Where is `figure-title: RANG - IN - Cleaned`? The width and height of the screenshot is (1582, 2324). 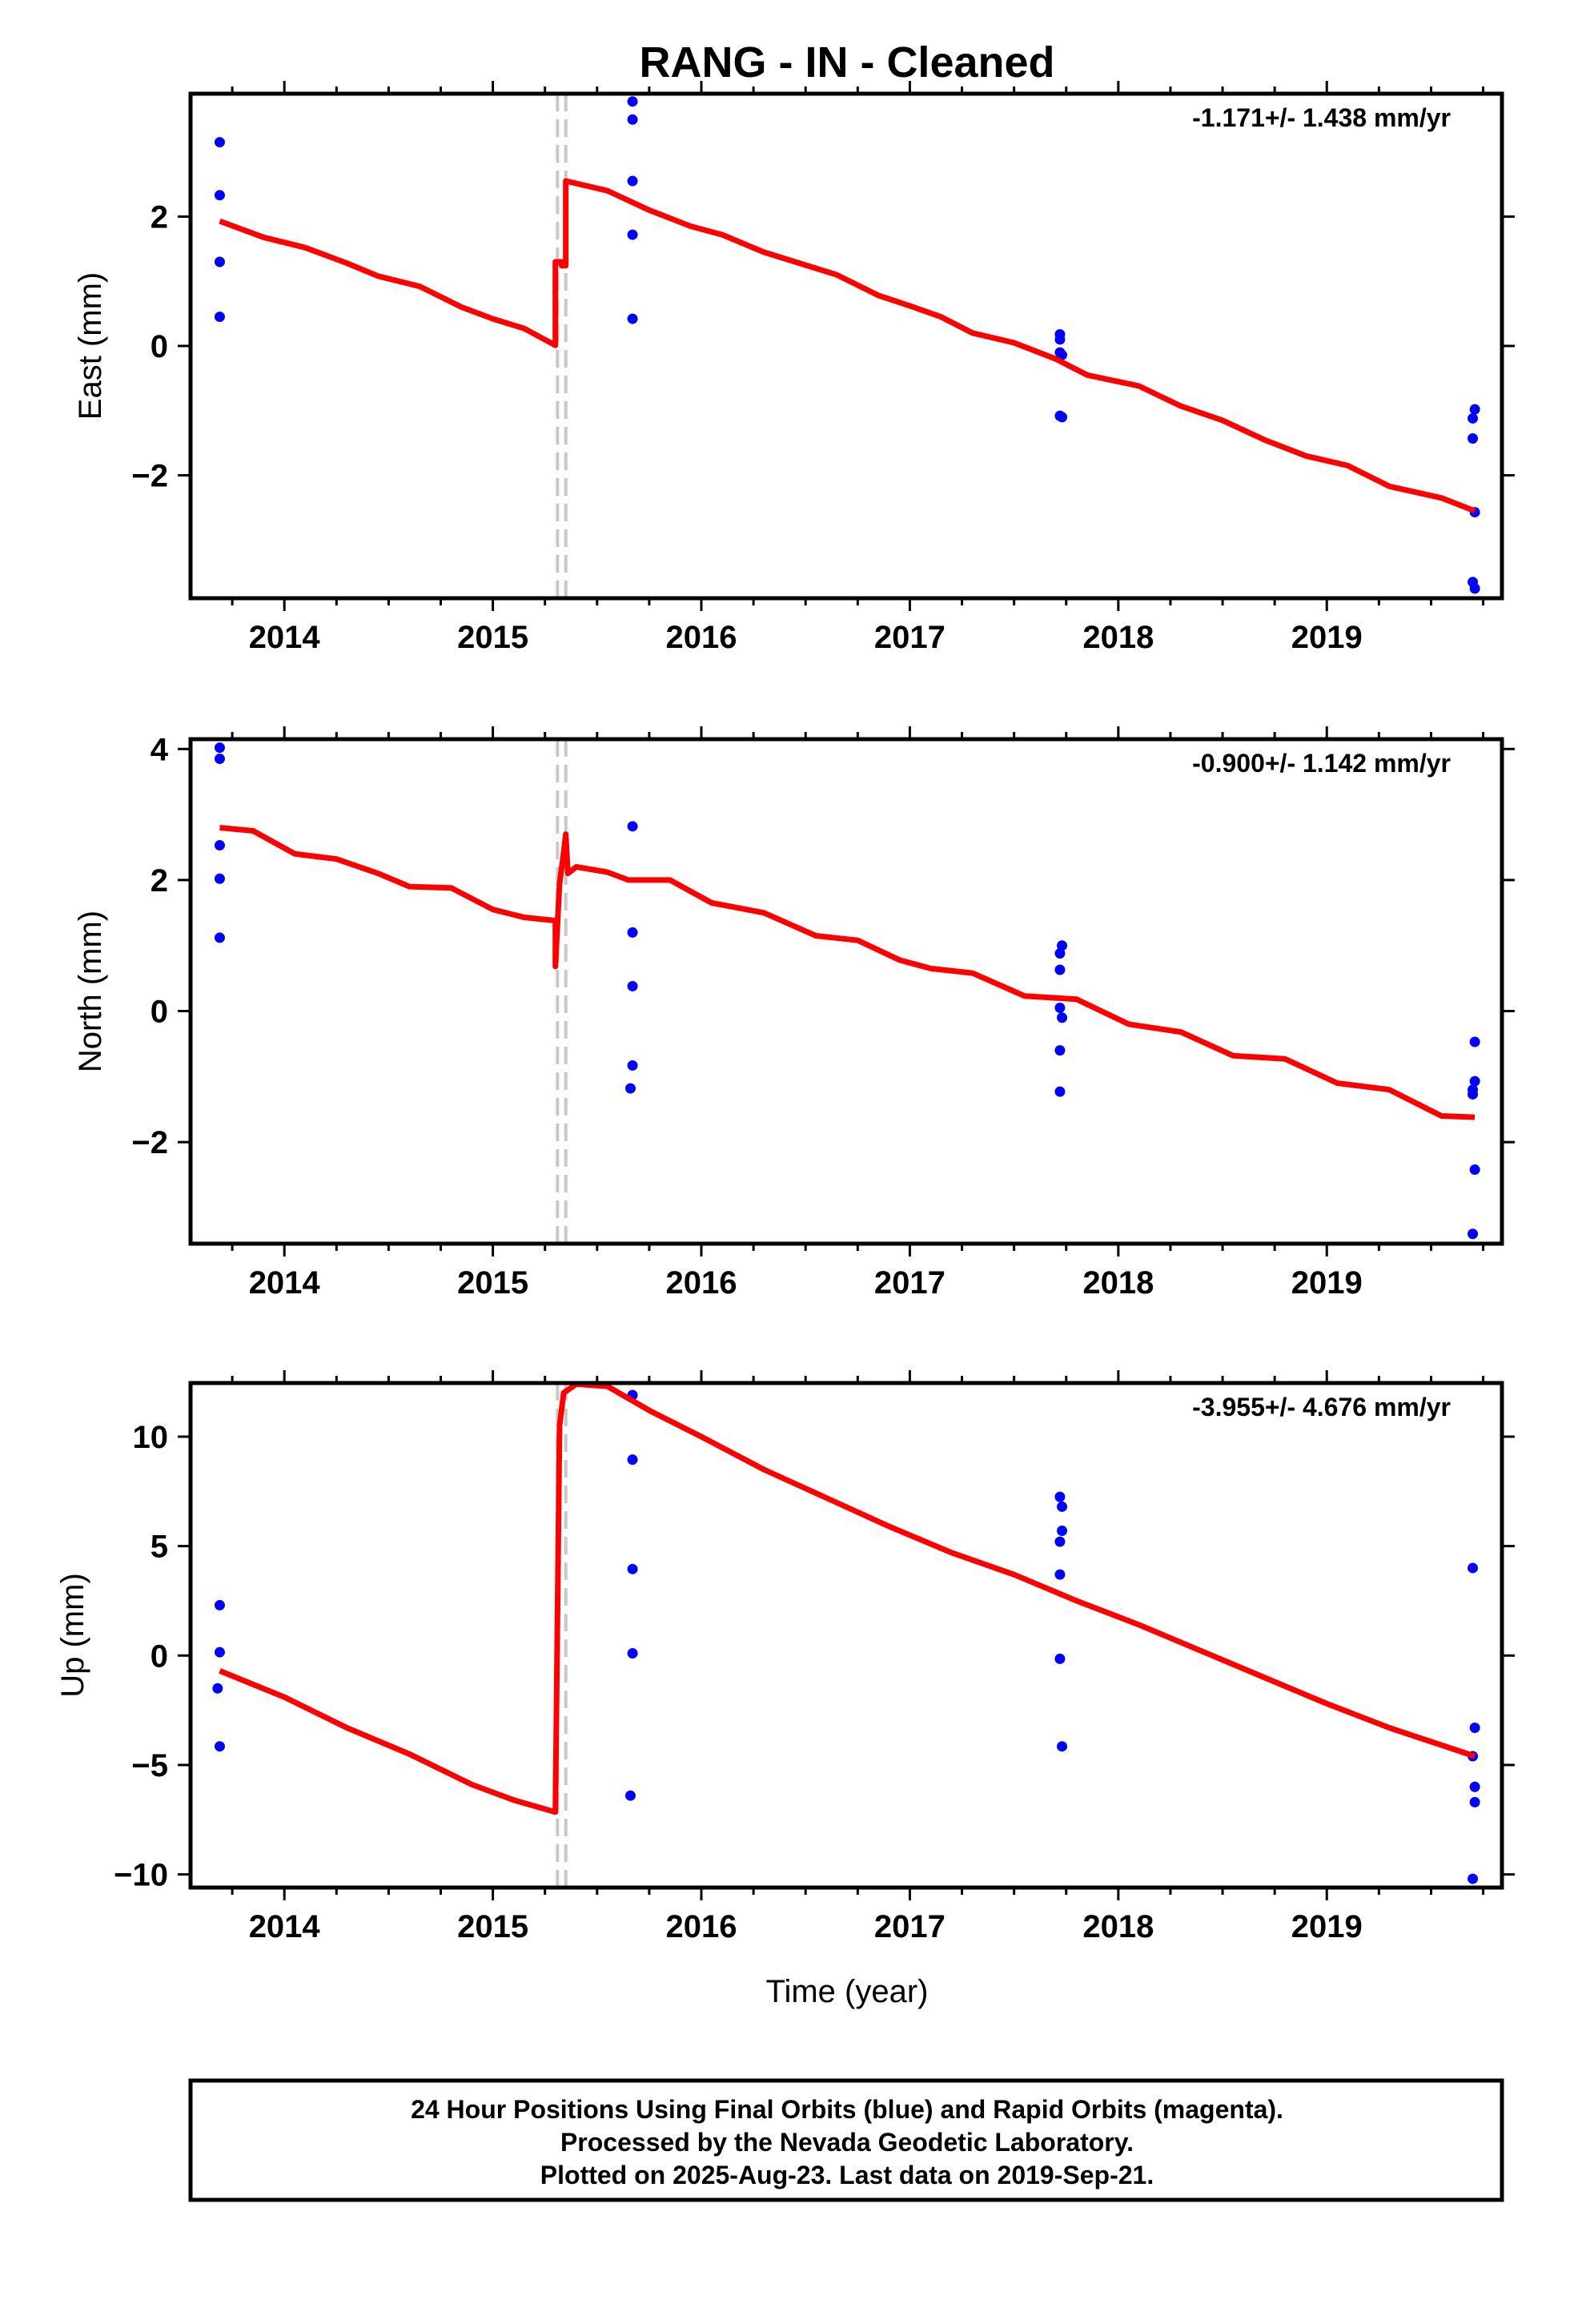 figure-title: RANG - IN - Cleaned is located at coordinates (847, 62).